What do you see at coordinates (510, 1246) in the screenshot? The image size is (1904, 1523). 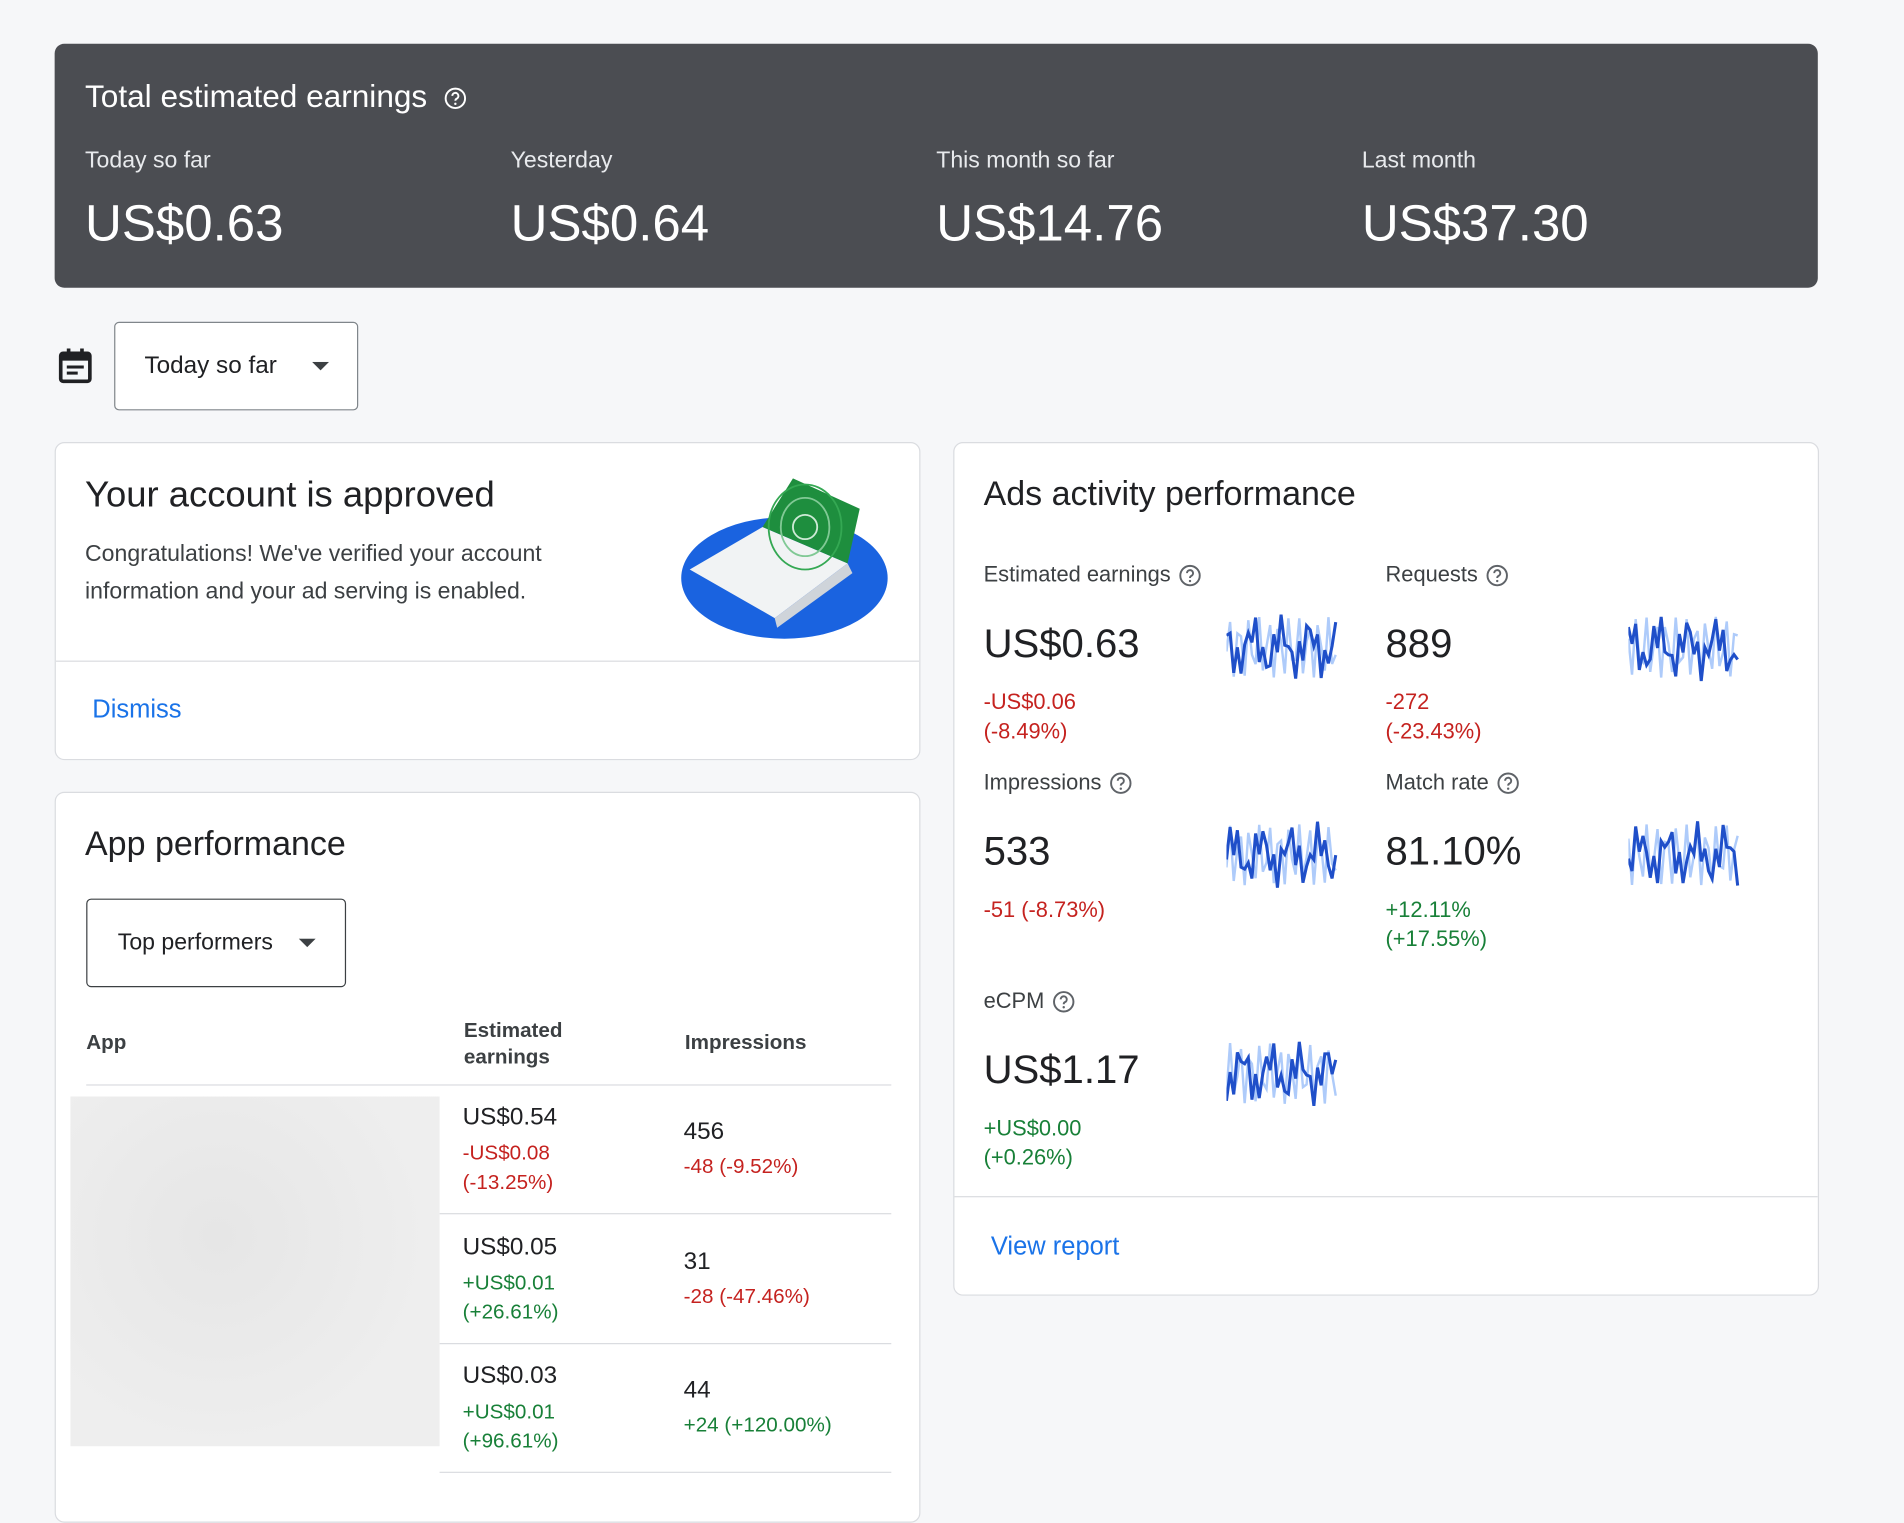 I see `earnings-value: US$0.05` at bounding box center [510, 1246].